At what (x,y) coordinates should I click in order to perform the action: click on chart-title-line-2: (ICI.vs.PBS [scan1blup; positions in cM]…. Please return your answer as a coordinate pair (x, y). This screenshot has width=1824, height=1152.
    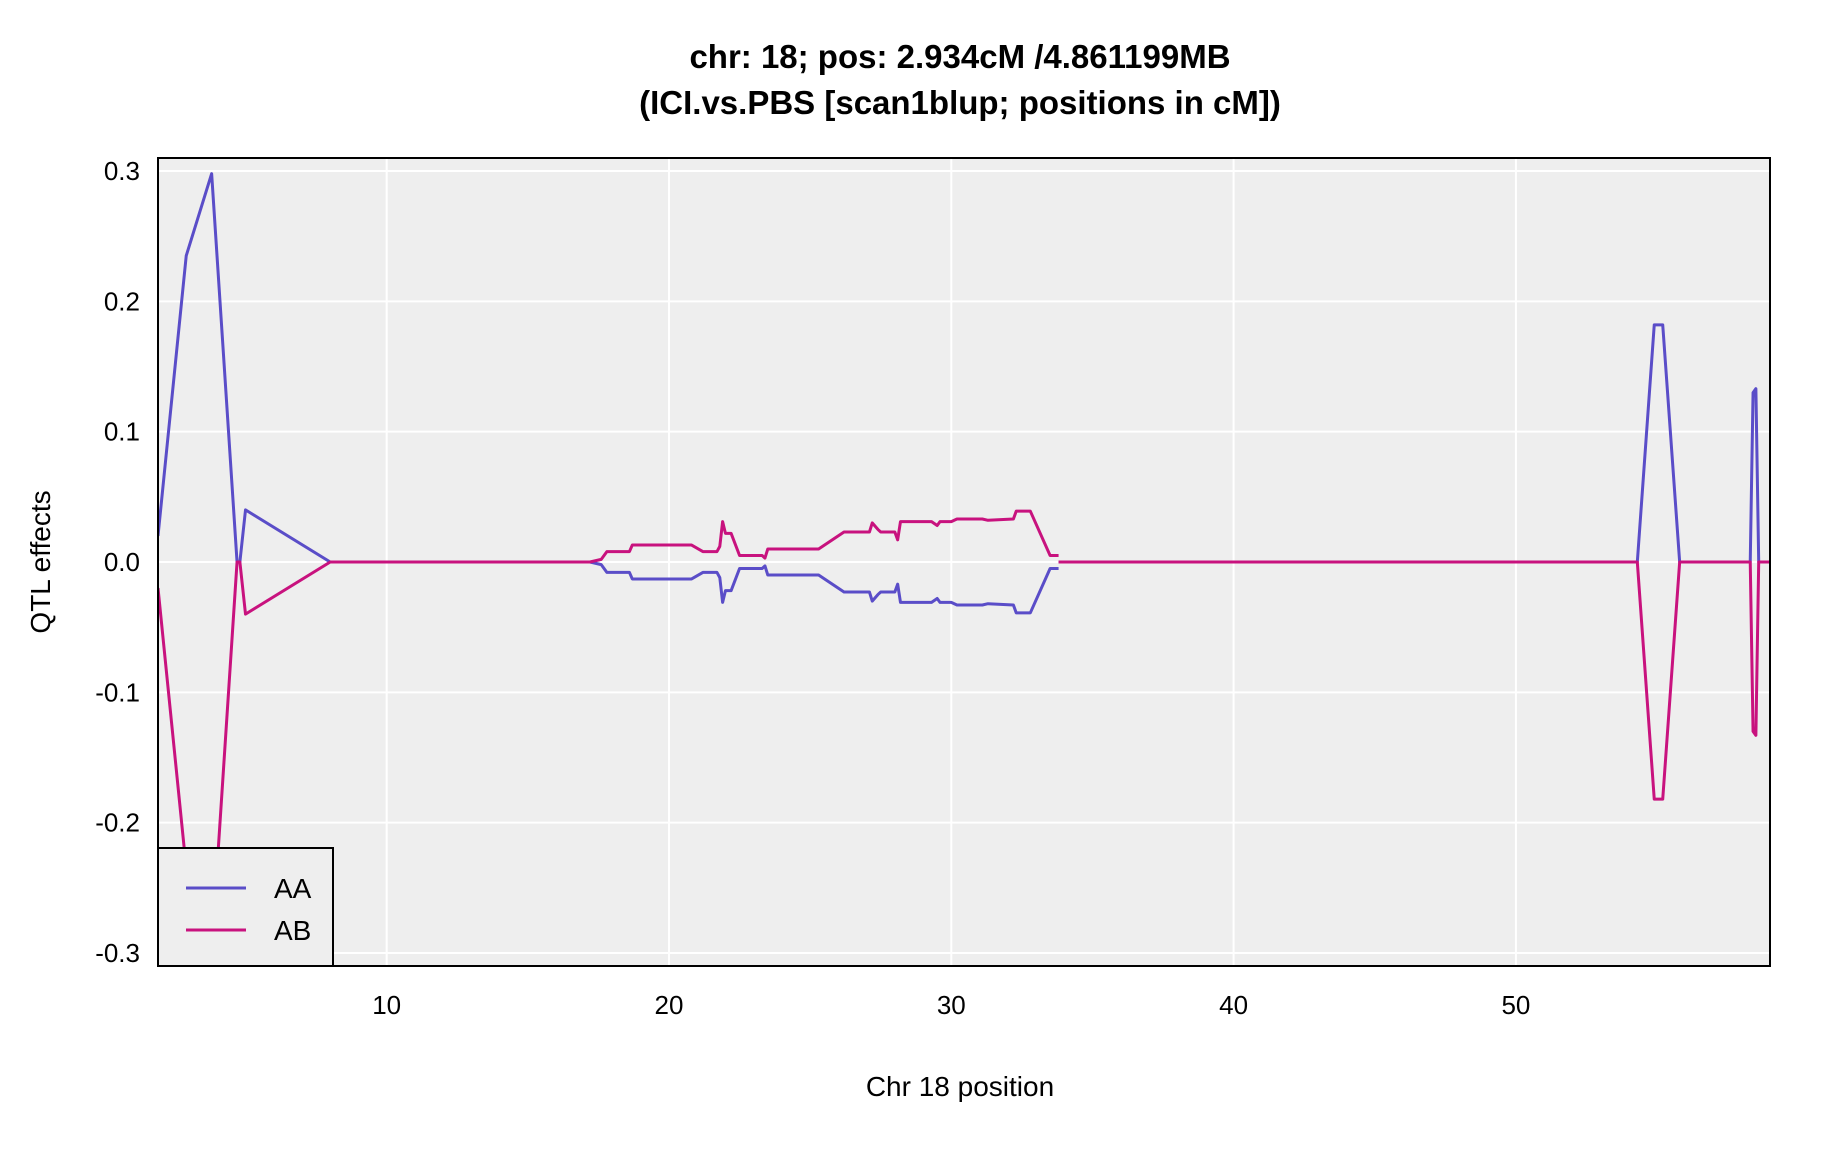
    Looking at the image, I should click on (960, 102).